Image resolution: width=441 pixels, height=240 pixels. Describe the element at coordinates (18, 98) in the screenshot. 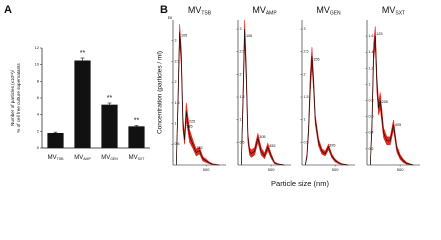

I see `y-axis-label: % of cell free culture supernatants` at that location.